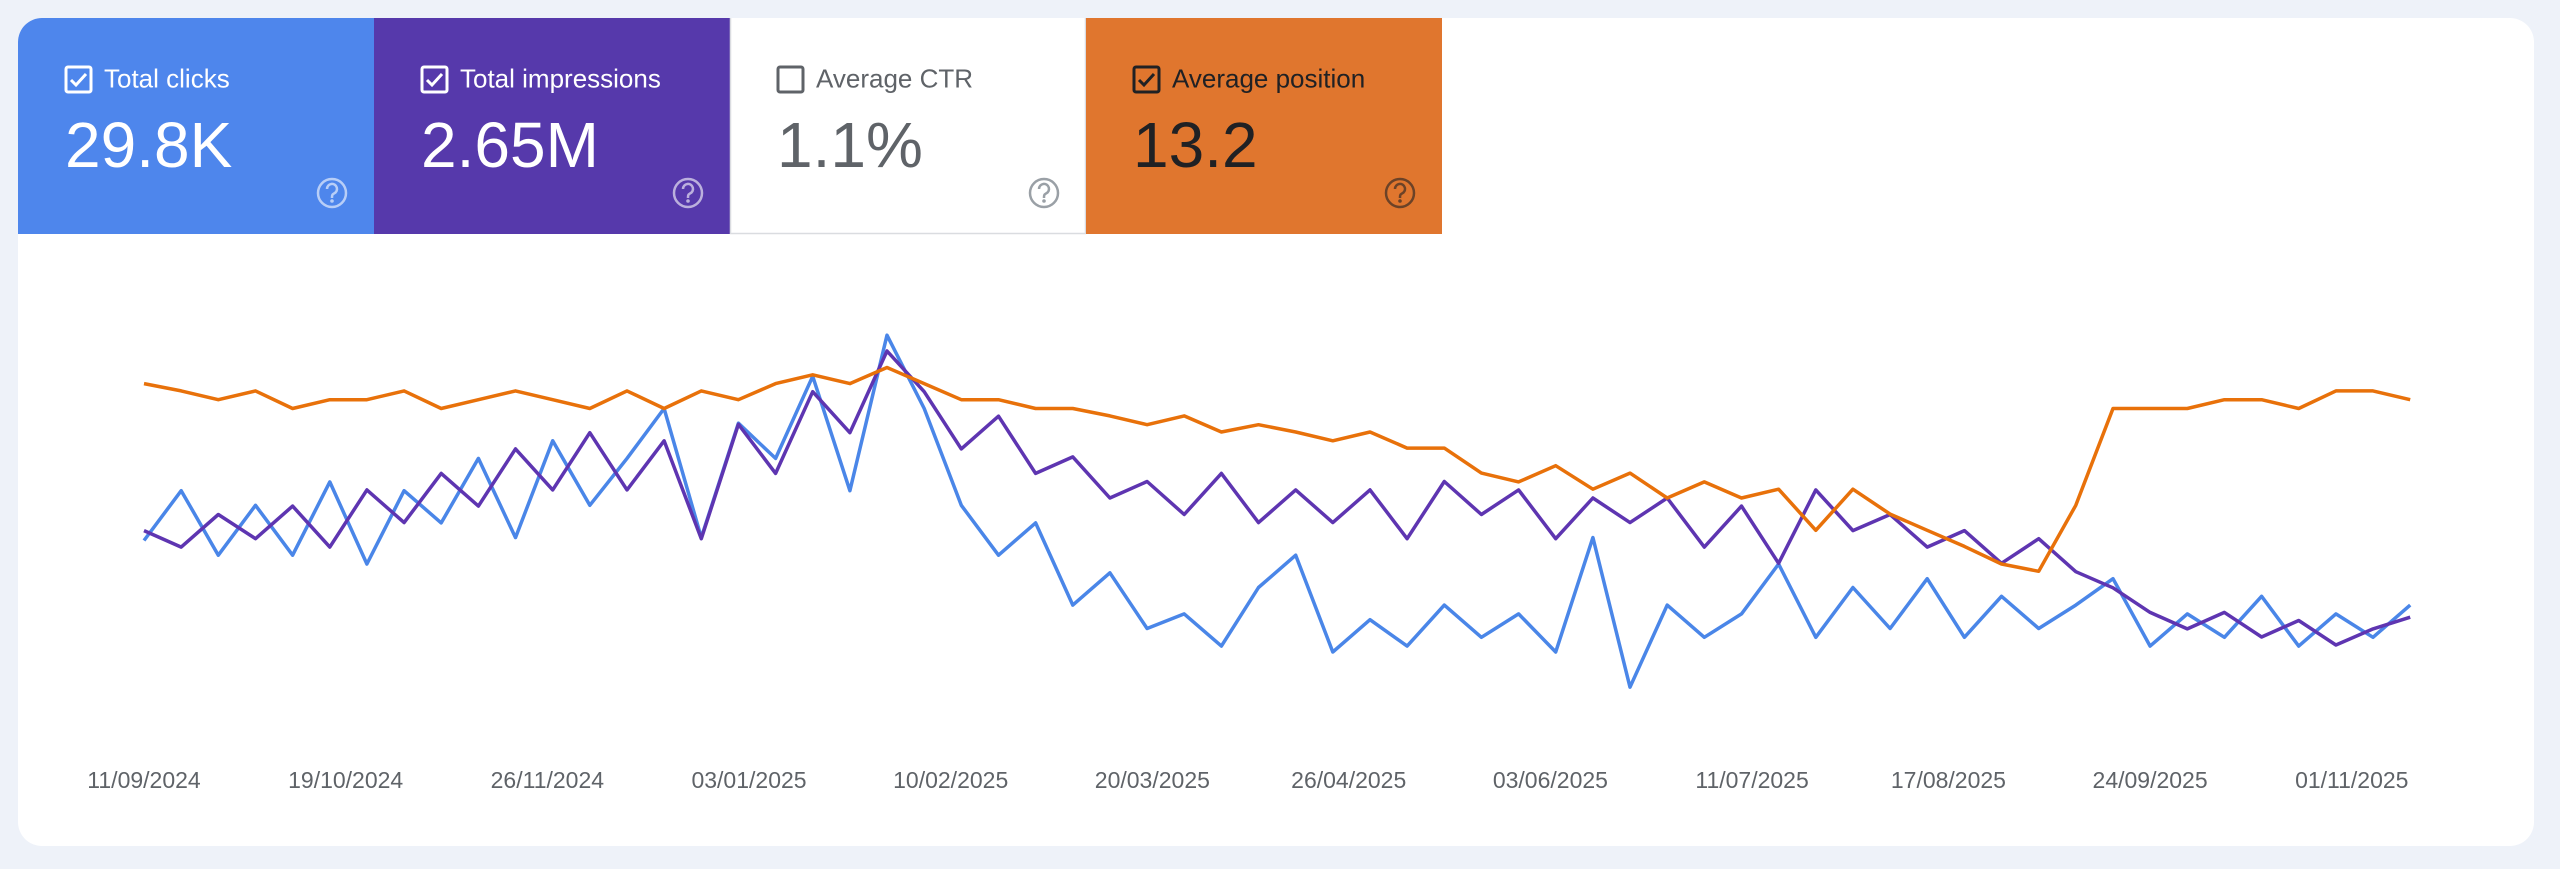 The image size is (2560, 869). I want to click on card-value: 29.8K, so click(148, 145).